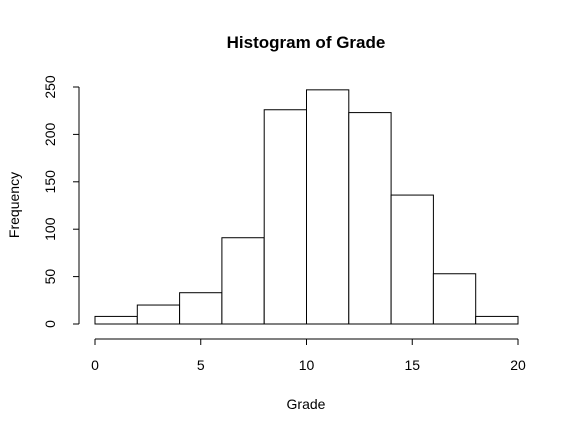 Image resolution: width=576 pixels, height=432 pixels. I want to click on y-tick-label-0: 0, so click(50, 324).